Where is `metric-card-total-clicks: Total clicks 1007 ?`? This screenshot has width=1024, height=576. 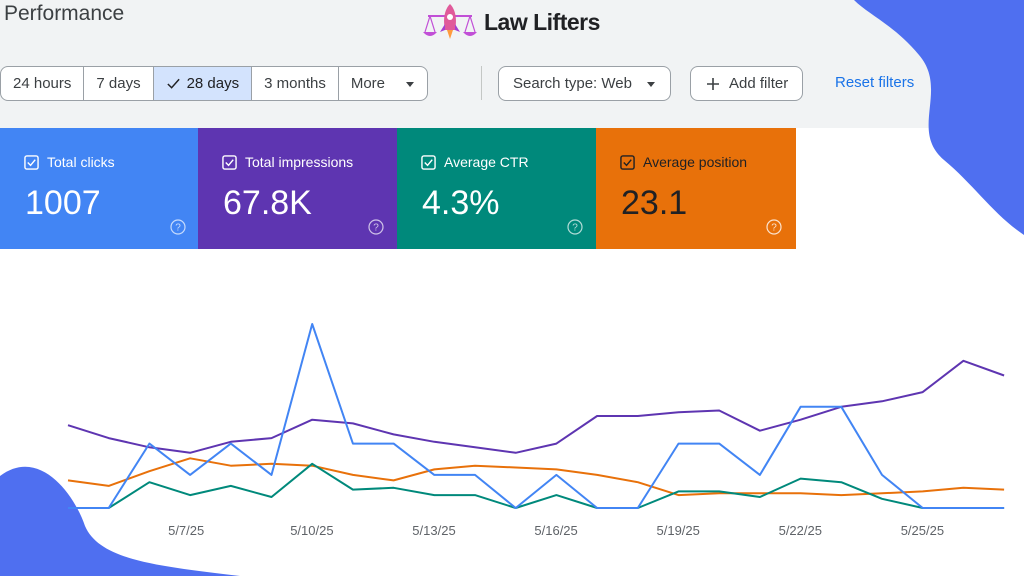 metric-card-total-clicks: Total clicks 1007 ? is located at coordinates (100, 188).